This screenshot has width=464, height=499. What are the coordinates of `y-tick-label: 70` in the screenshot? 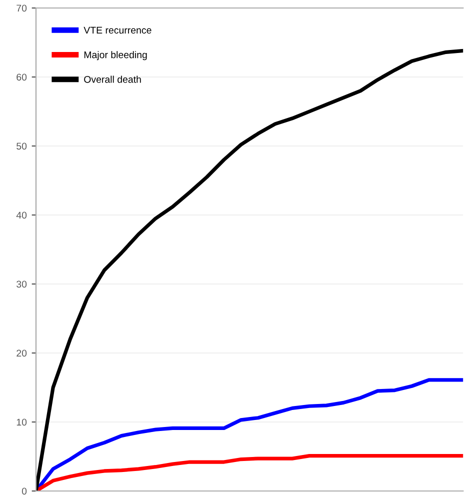 It's located at (21, 8).